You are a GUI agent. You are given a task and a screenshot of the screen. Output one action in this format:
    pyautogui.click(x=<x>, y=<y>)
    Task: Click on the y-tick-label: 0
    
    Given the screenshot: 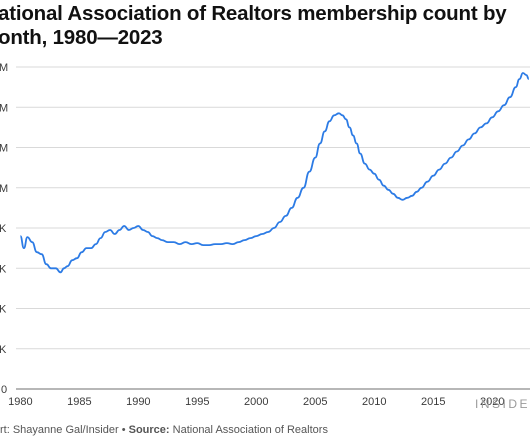 What is the action you would take?
    pyautogui.click(x=4, y=390)
    